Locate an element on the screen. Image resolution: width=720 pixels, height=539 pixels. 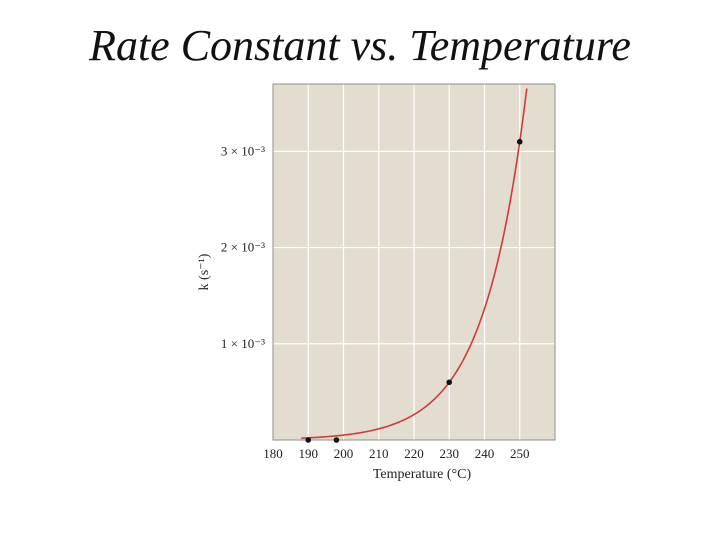
x-tick-label: 210 is located at coordinates (379, 453).